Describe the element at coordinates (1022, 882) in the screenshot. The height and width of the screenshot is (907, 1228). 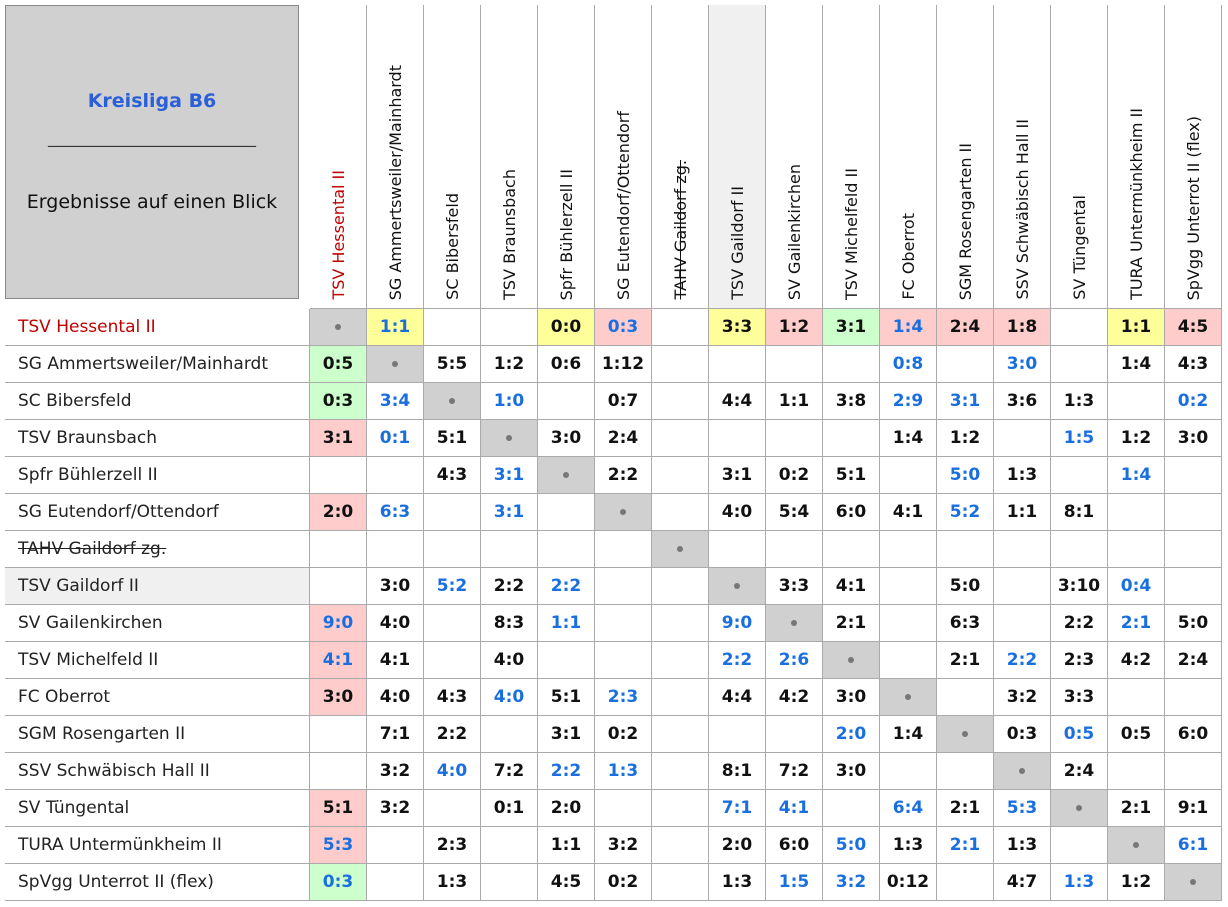
I see `result-cell: 4:7` at that location.